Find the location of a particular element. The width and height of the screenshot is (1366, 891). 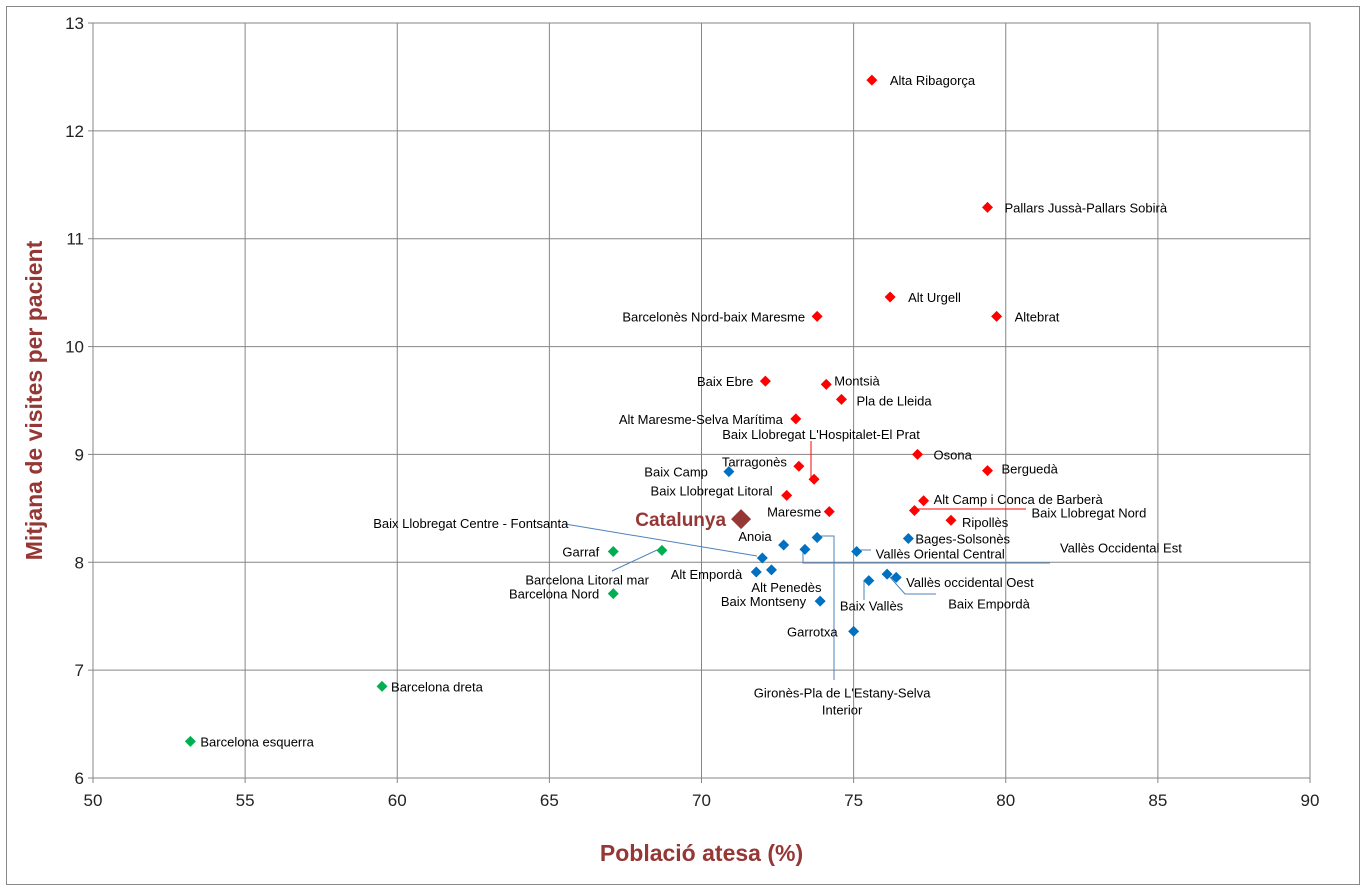

x-tick-label: 55 is located at coordinates (245, 800).